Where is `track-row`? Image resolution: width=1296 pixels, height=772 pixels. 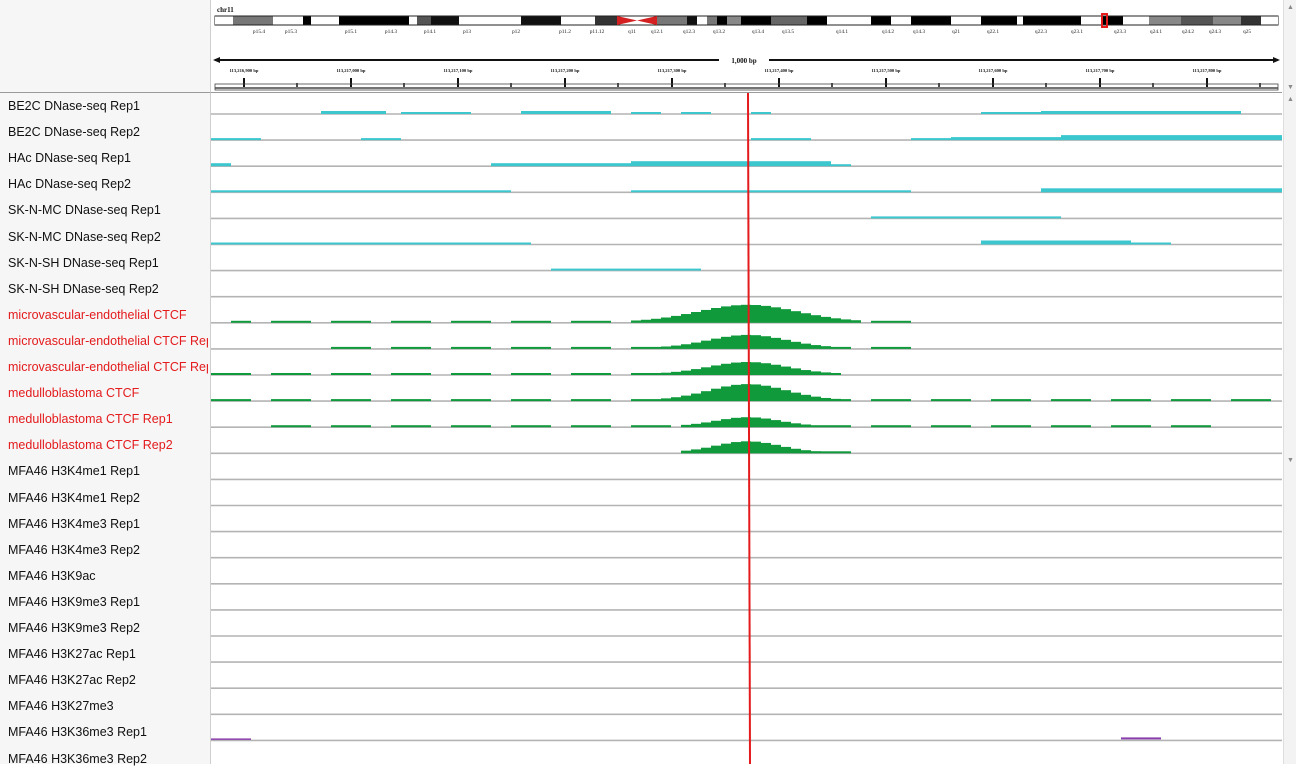 track-row is located at coordinates (746, 243).